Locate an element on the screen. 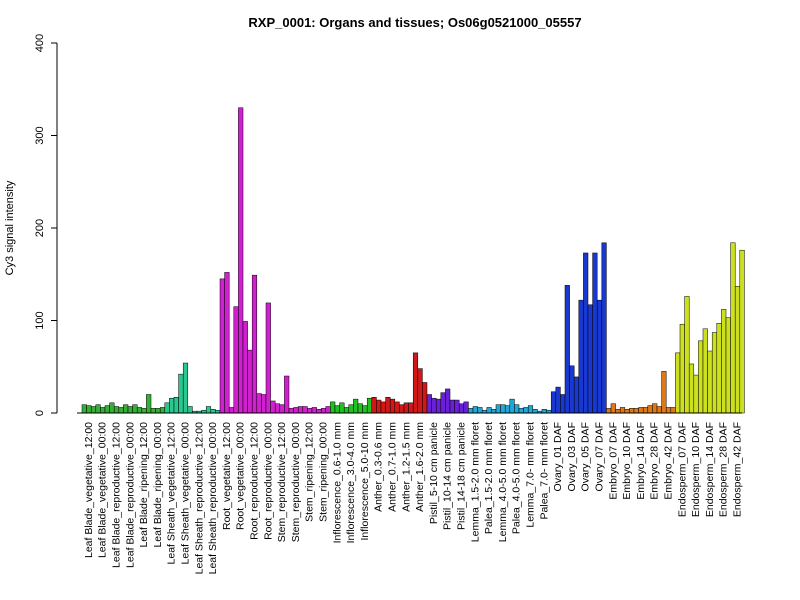  y-tick-label: 300 is located at coordinates (40, 135).